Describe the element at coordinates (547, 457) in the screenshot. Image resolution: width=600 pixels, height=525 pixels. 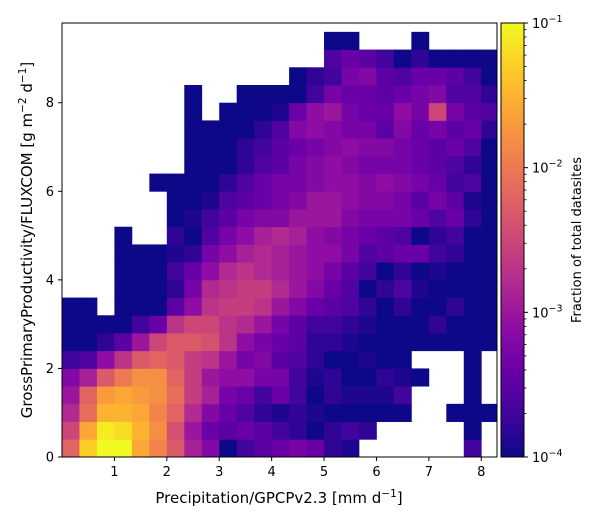
I see `colorbar-tick-label: 10−4` at that location.